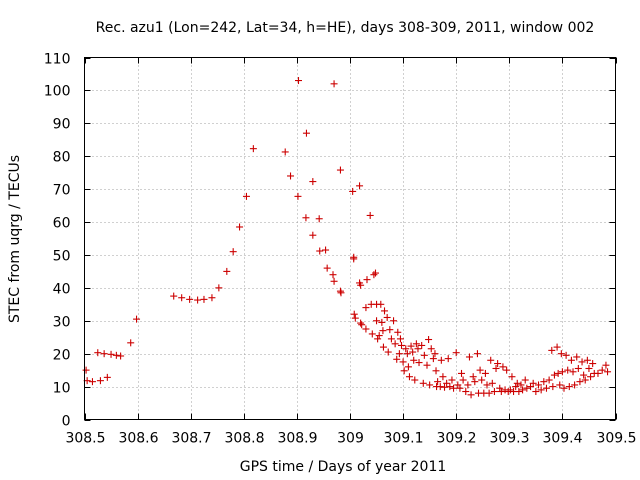 The image size is (640, 480). Describe the element at coordinates (616, 439) in the screenshot. I see `x-tick-label: 309.5` at that location.